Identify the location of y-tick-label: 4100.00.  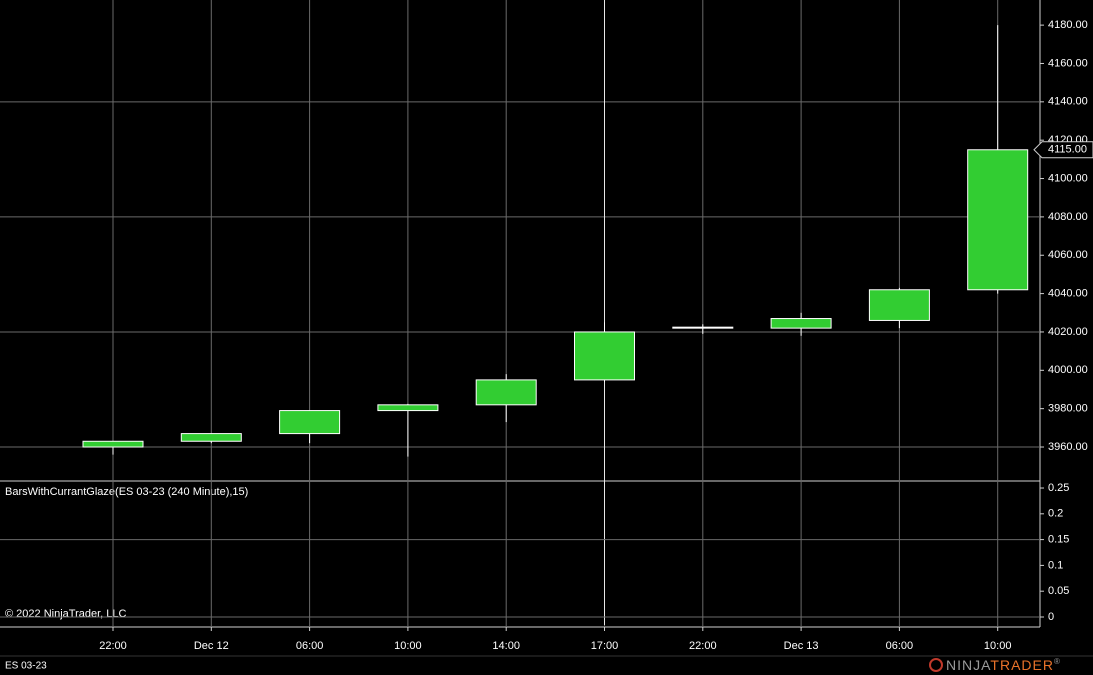
(1068, 178).